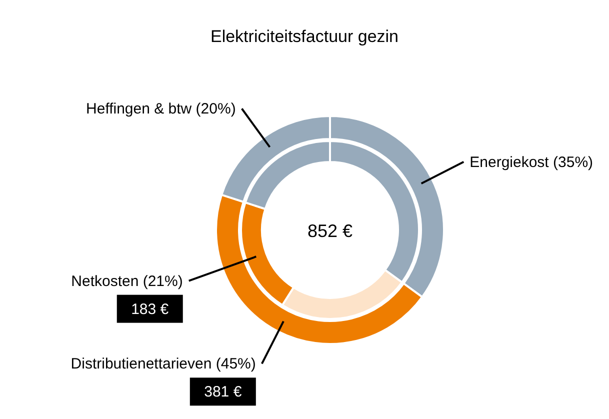 Image resolution: width=609 pixels, height=419 pixels. I want to click on text: 852 €, so click(330, 231).